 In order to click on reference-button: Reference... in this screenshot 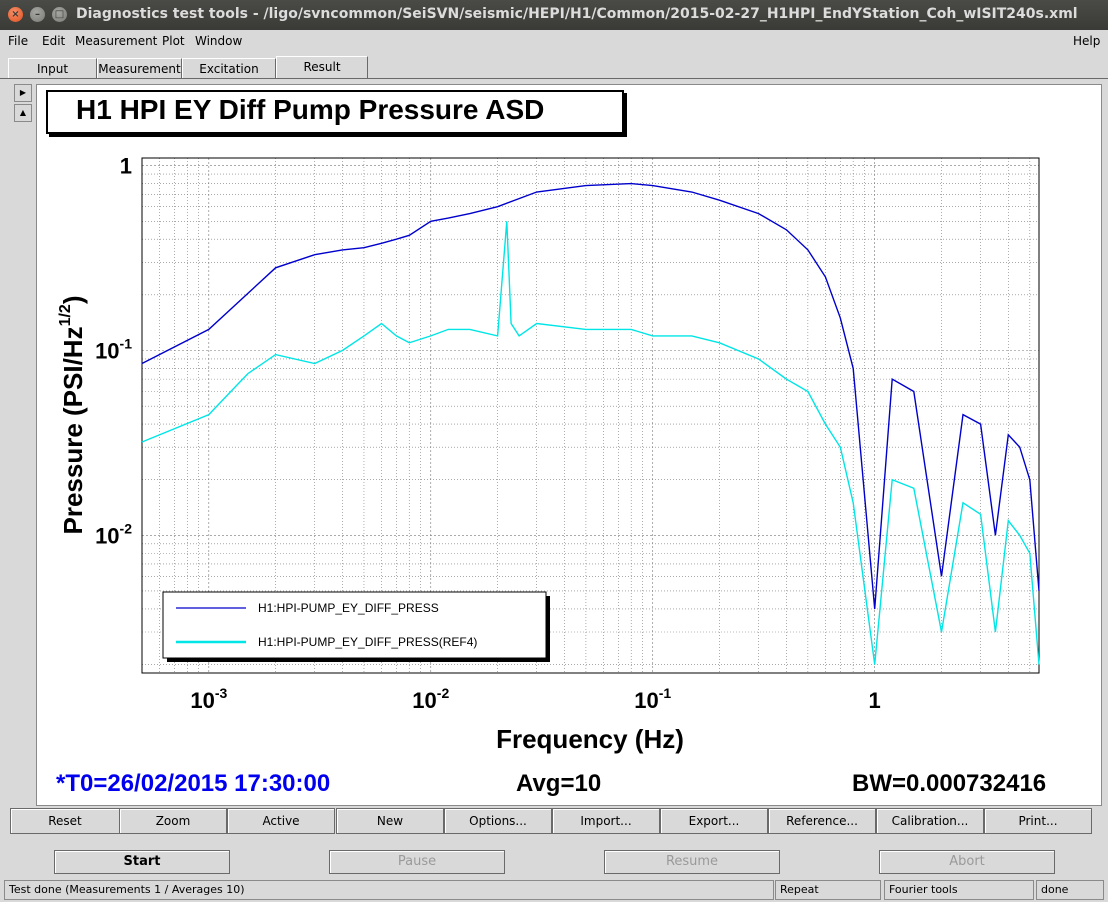, I will do `click(822, 821)`.